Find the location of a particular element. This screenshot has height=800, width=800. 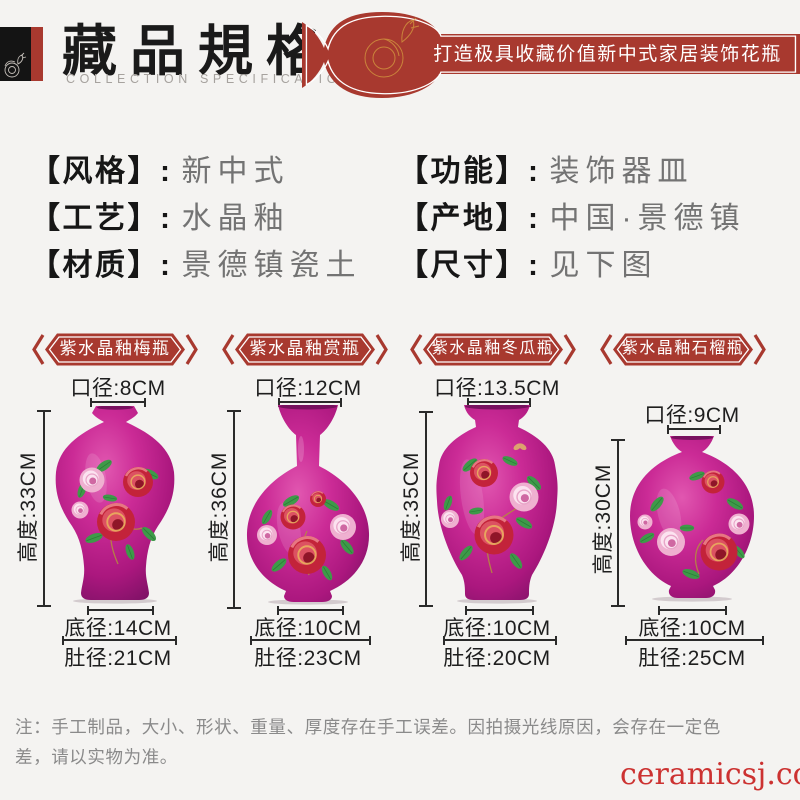

base-measure-label: 底径:14CM is located at coordinates (118, 628).